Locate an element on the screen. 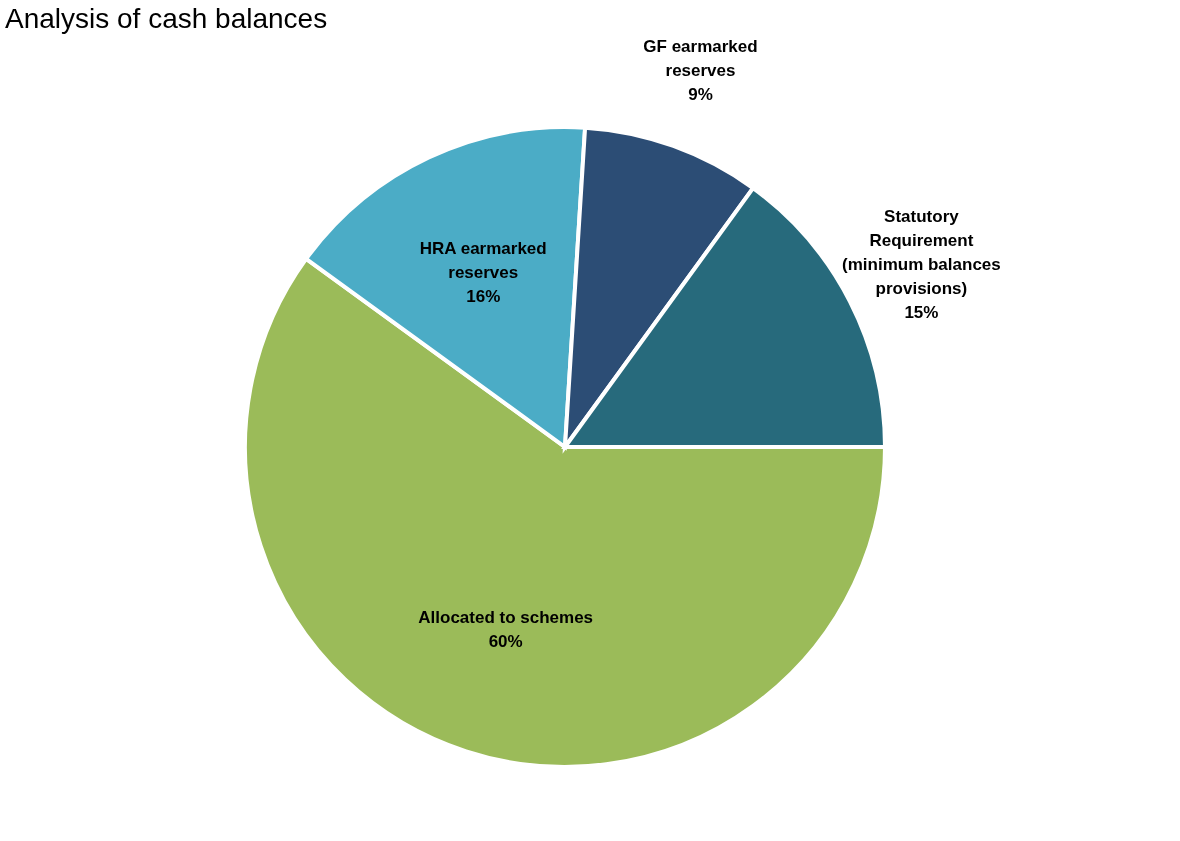 This screenshot has width=1180, height=841. slice-label: HRA earmarked reserves is located at coordinates (483, 261).